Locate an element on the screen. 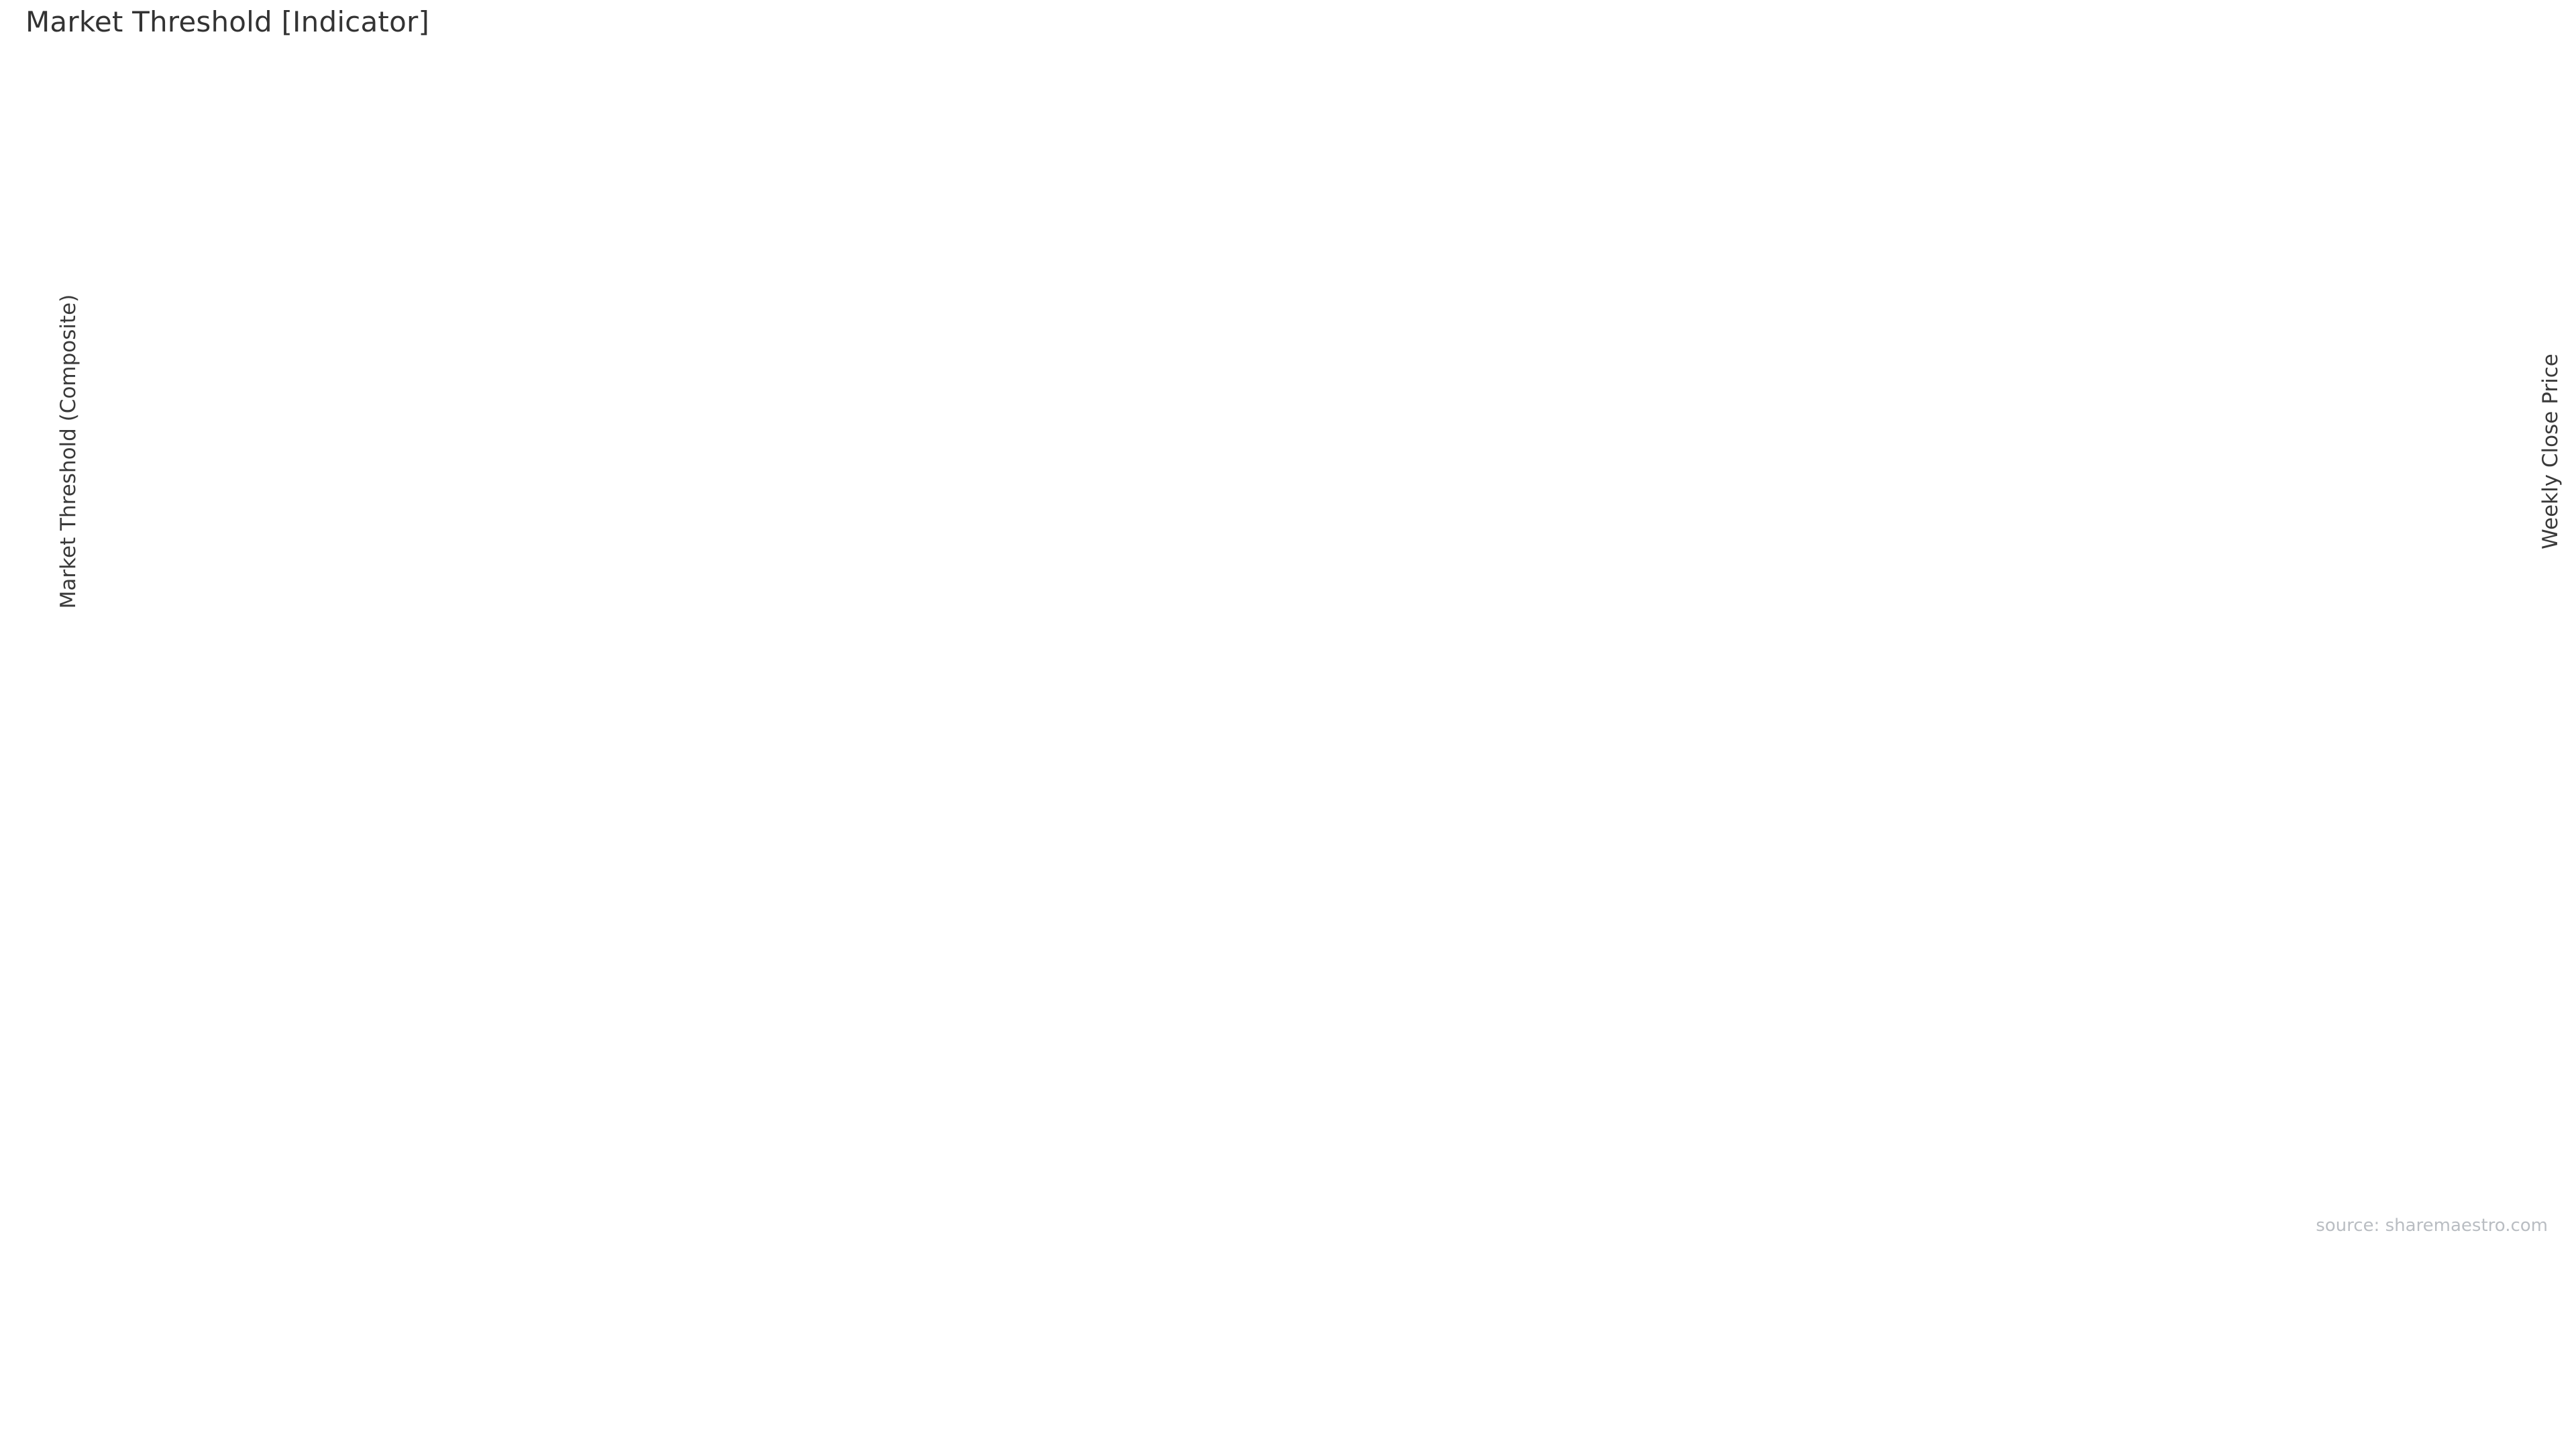 The image size is (2576, 1449). source-watermark: source: sharemaestro.com is located at coordinates (2432, 1226).